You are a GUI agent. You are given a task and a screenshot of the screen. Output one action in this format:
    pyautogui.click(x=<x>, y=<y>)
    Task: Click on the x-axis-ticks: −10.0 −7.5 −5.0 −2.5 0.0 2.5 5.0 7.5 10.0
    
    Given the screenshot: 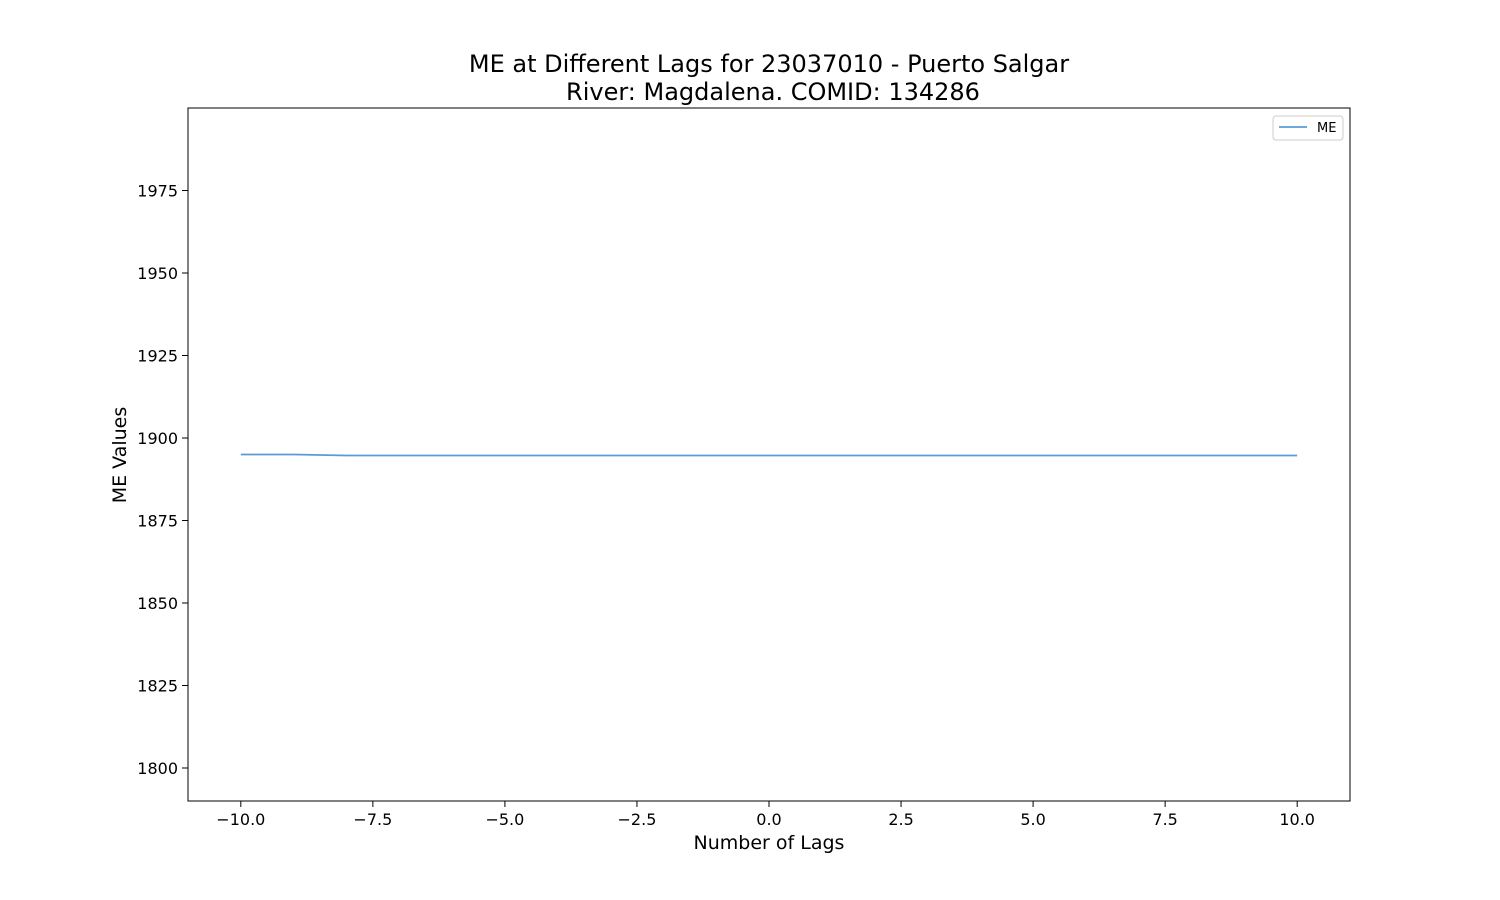 What is the action you would take?
    pyautogui.click(x=765, y=815)
    